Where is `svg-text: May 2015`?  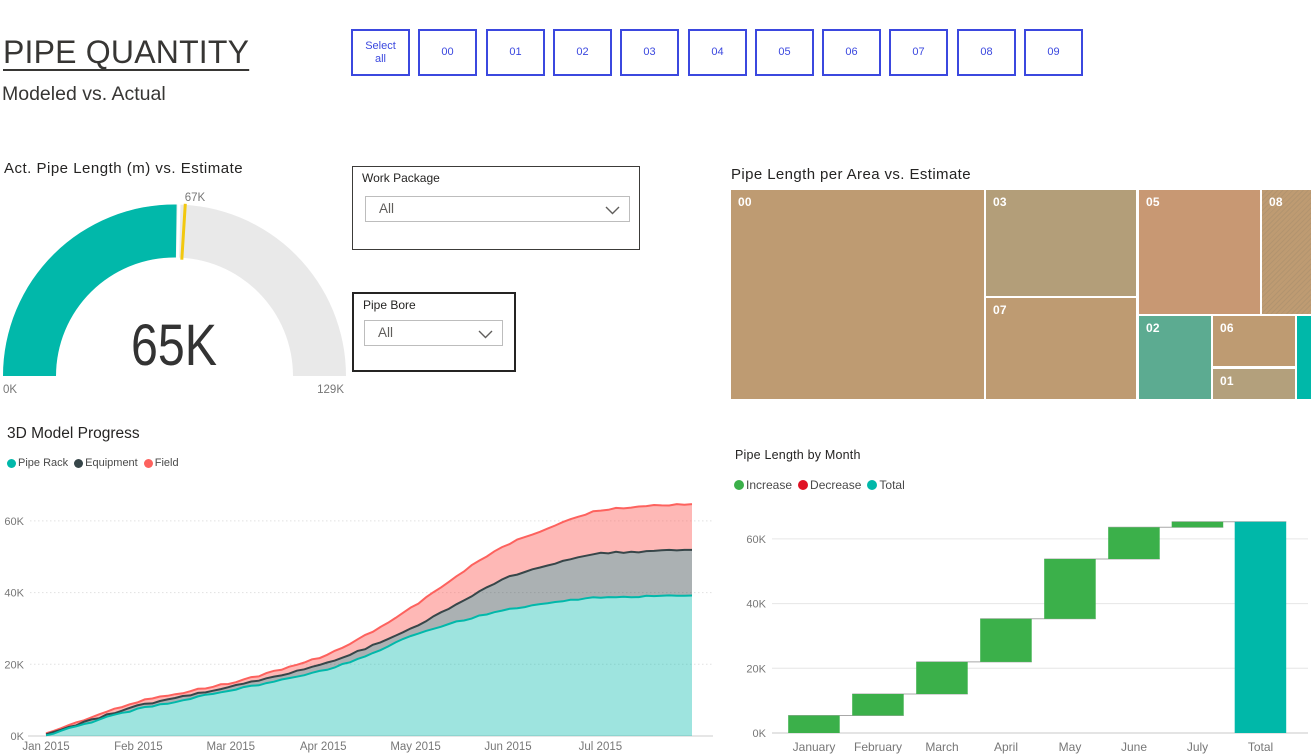 svg-text: May 2015 is located at coordinates (415, 747).